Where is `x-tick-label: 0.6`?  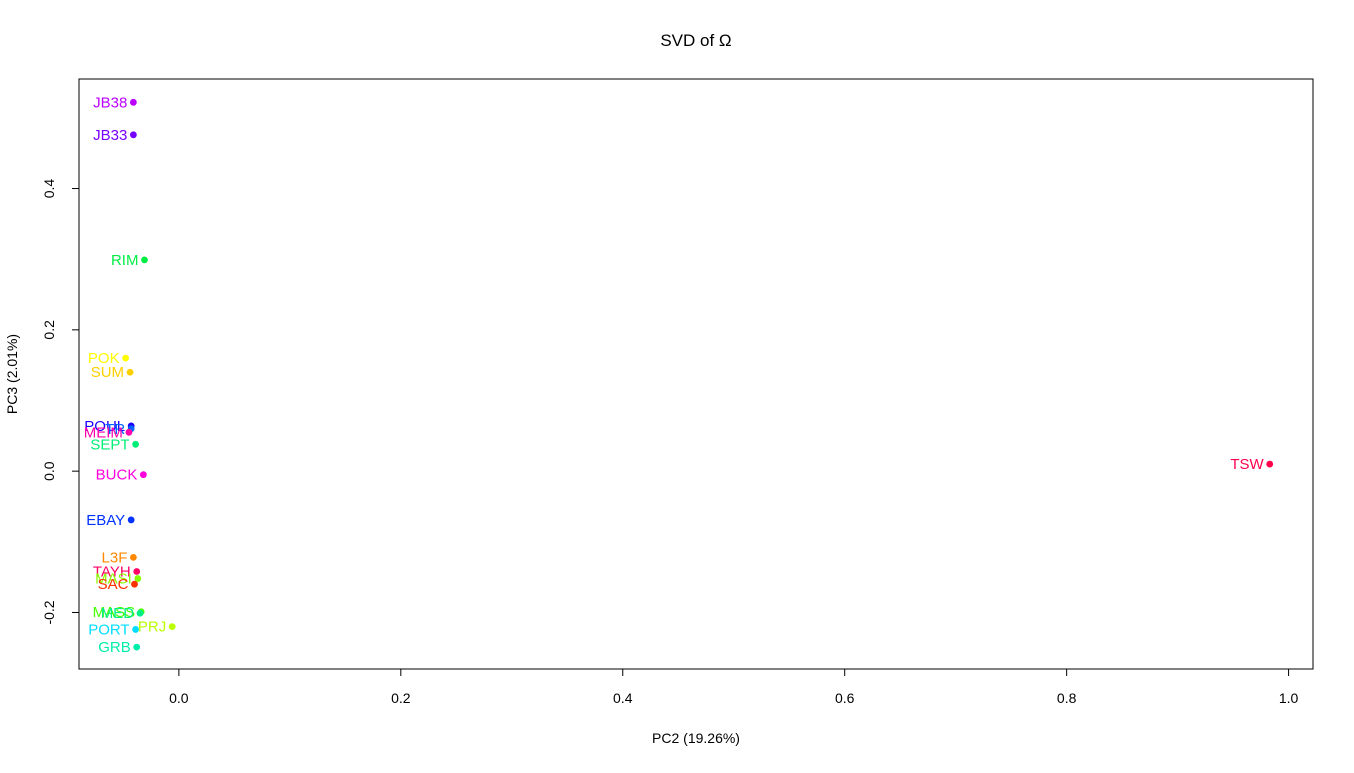
x-tick-label: 0.6 is located at coordinates (845, 698).